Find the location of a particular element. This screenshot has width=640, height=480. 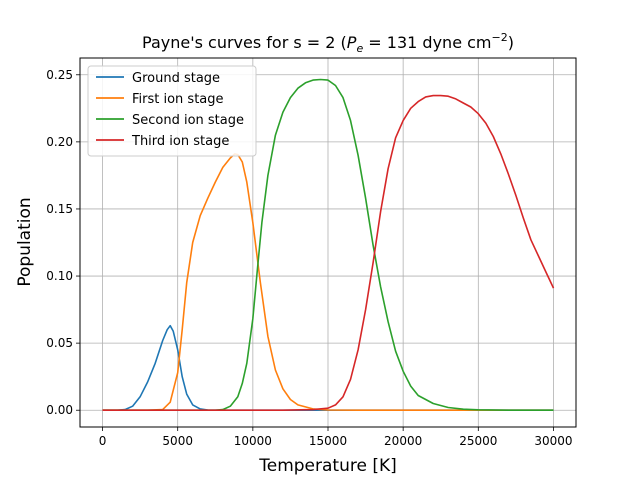

x-tick-label: 5000 is located at coordinates (177, 441).